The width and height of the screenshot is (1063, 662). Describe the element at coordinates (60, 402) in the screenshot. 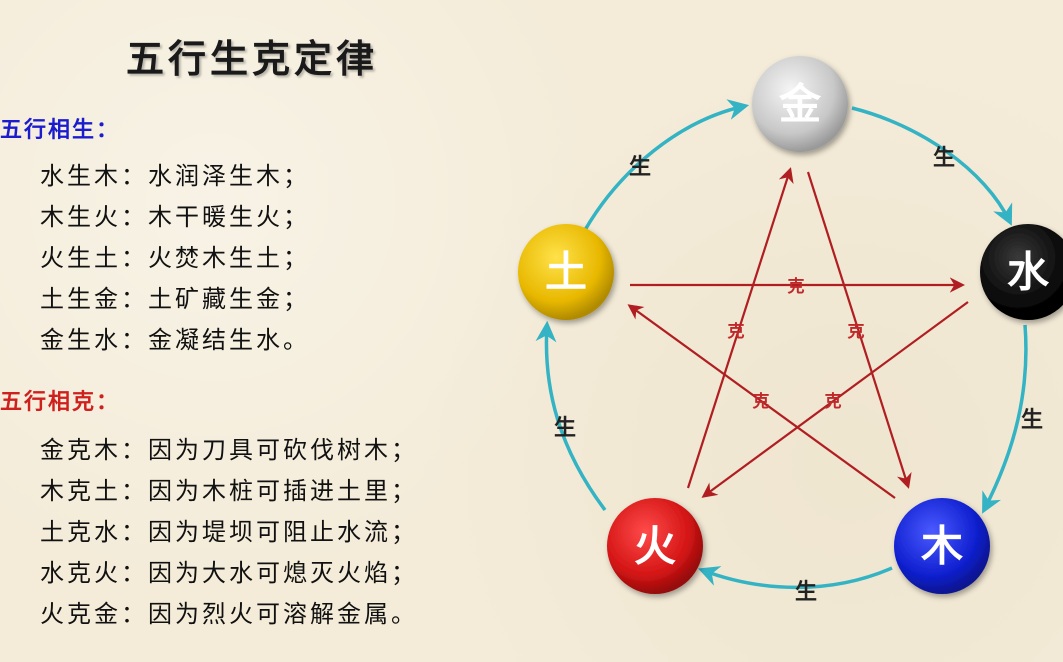

I see `ke-heading: 五行相克：` at that location.